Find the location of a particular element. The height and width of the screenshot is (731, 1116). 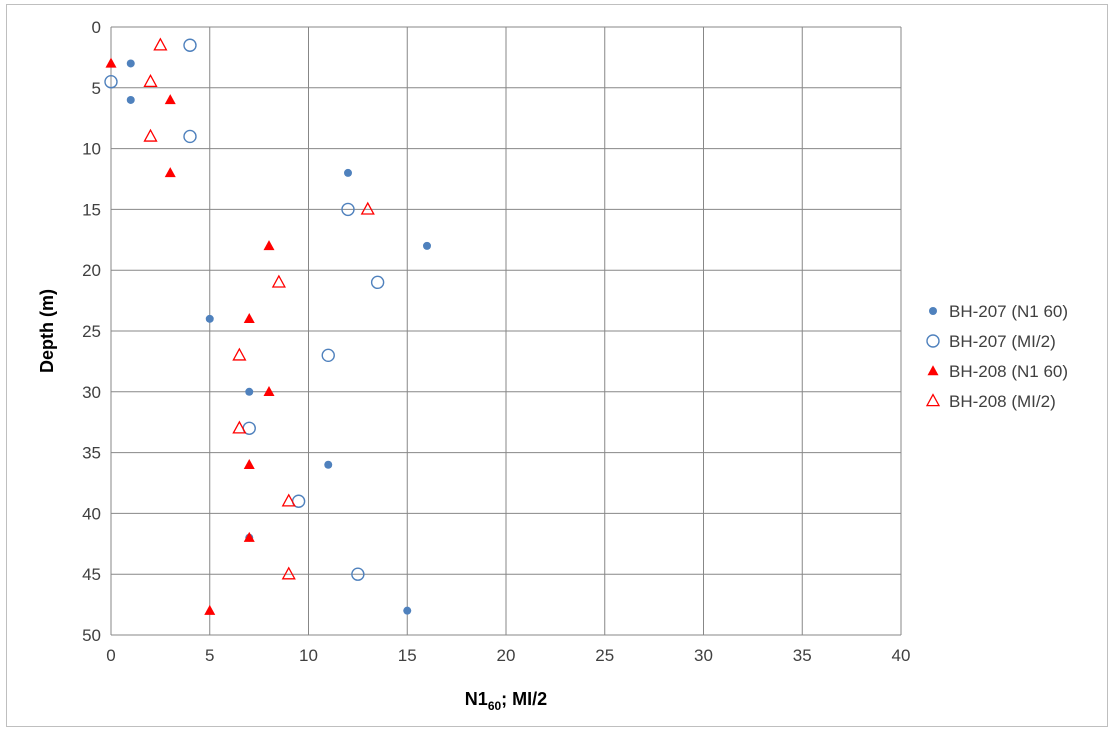

legend-label-3: BH-208 (N1 60) is located at coordinates (1008, 371).